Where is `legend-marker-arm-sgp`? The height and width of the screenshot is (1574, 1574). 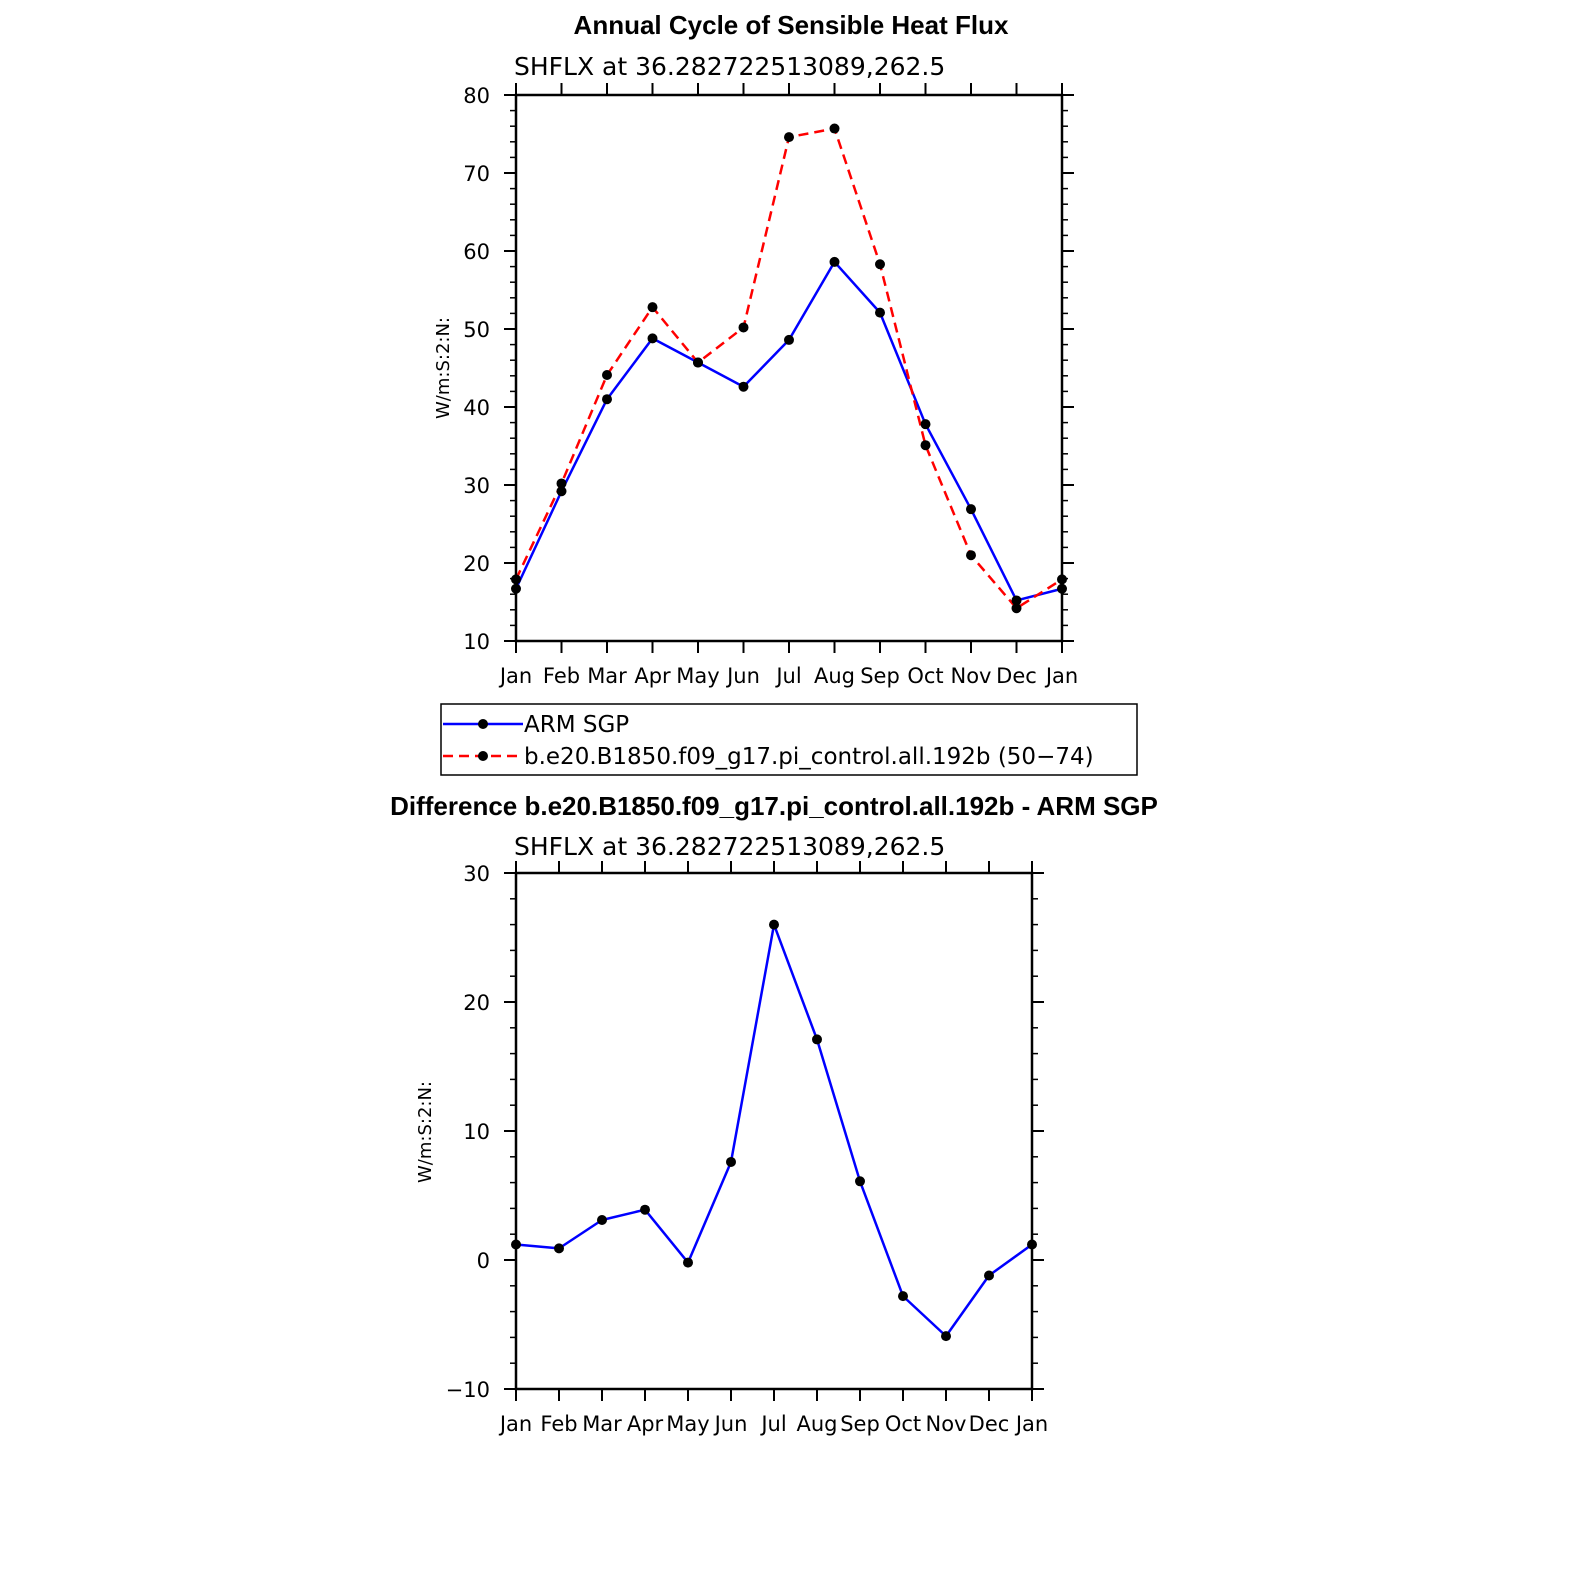
legend-marker-arm-sgp is located at coordinates (483, 724).